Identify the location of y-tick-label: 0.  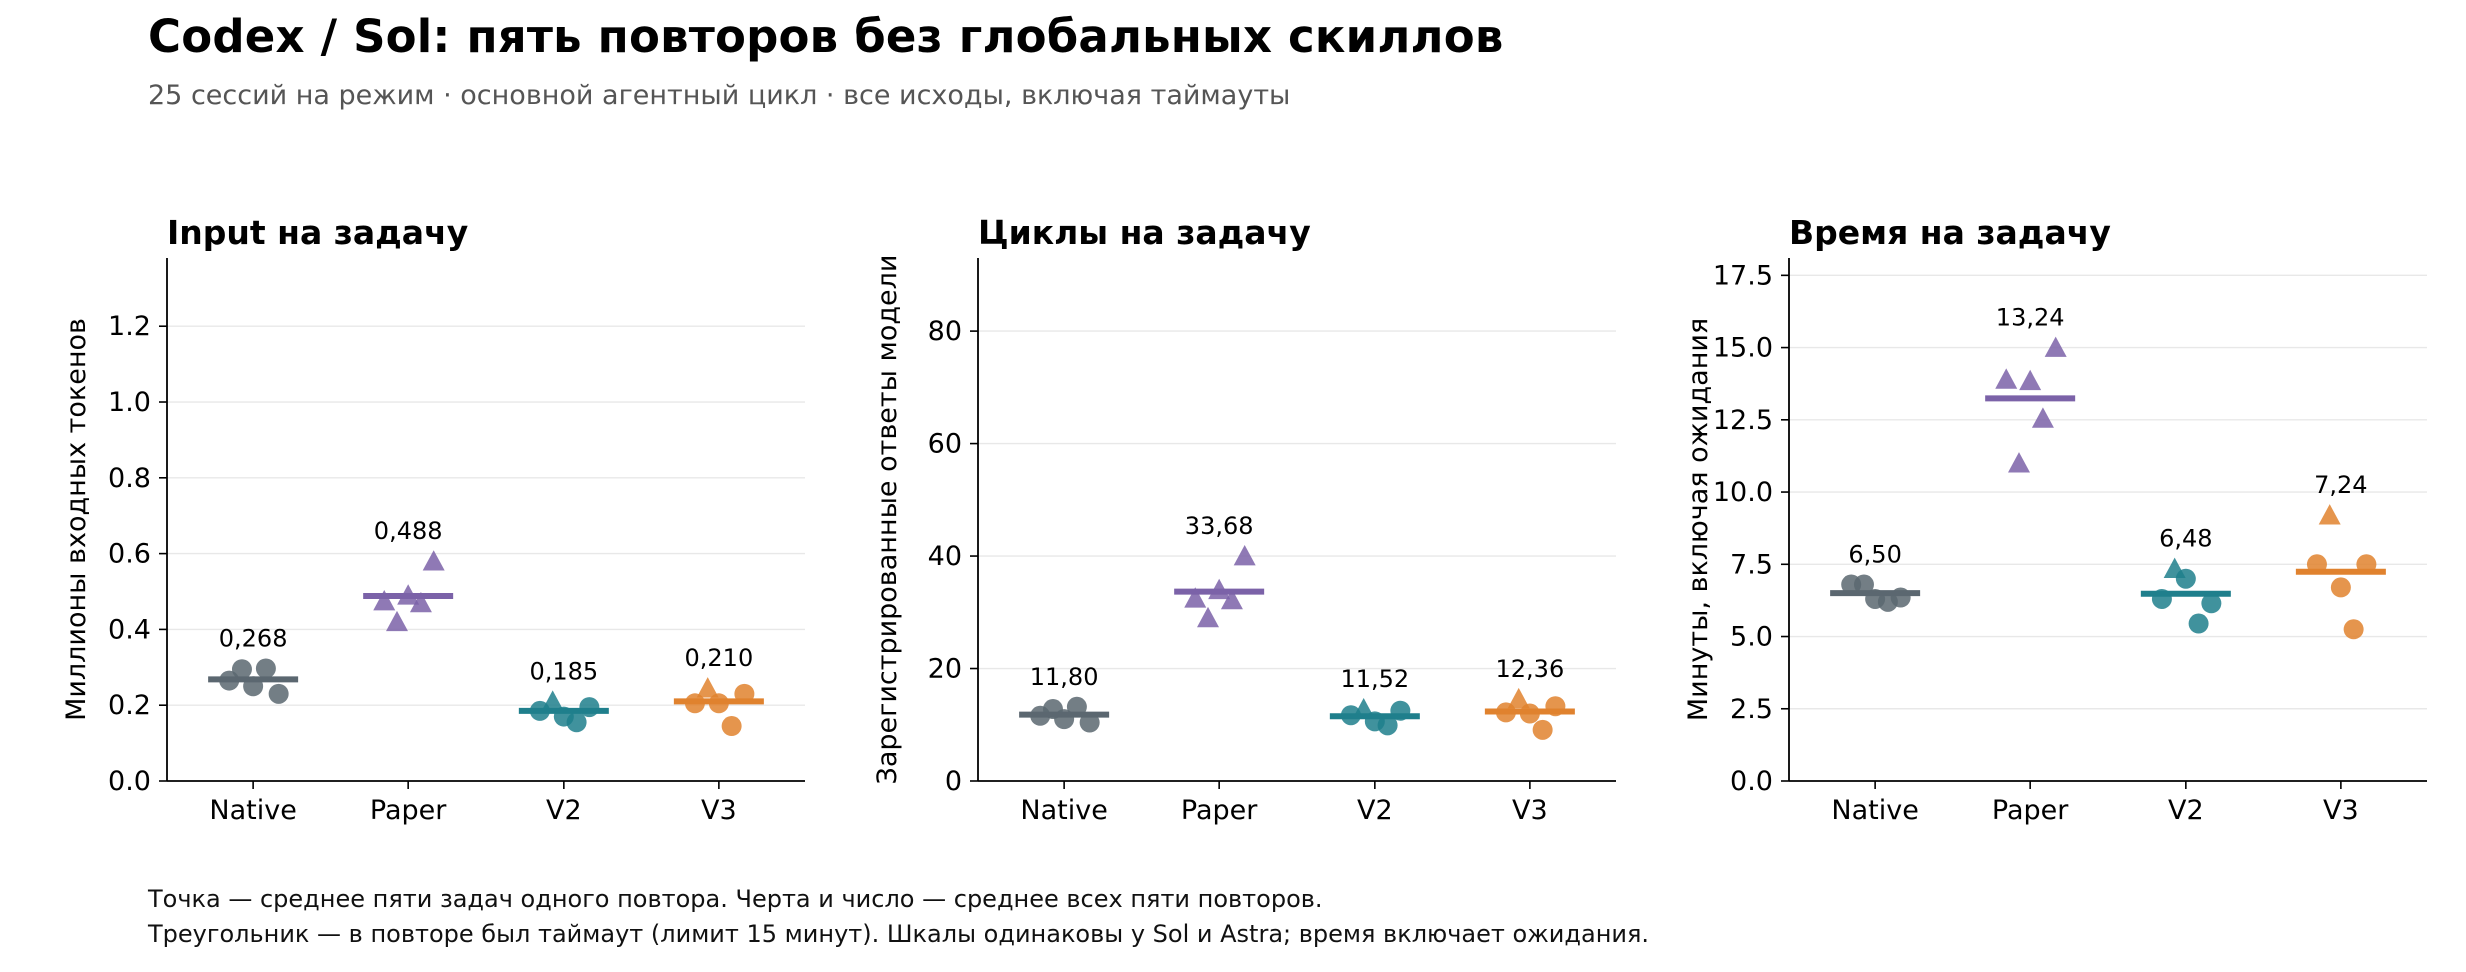
(953, 781).